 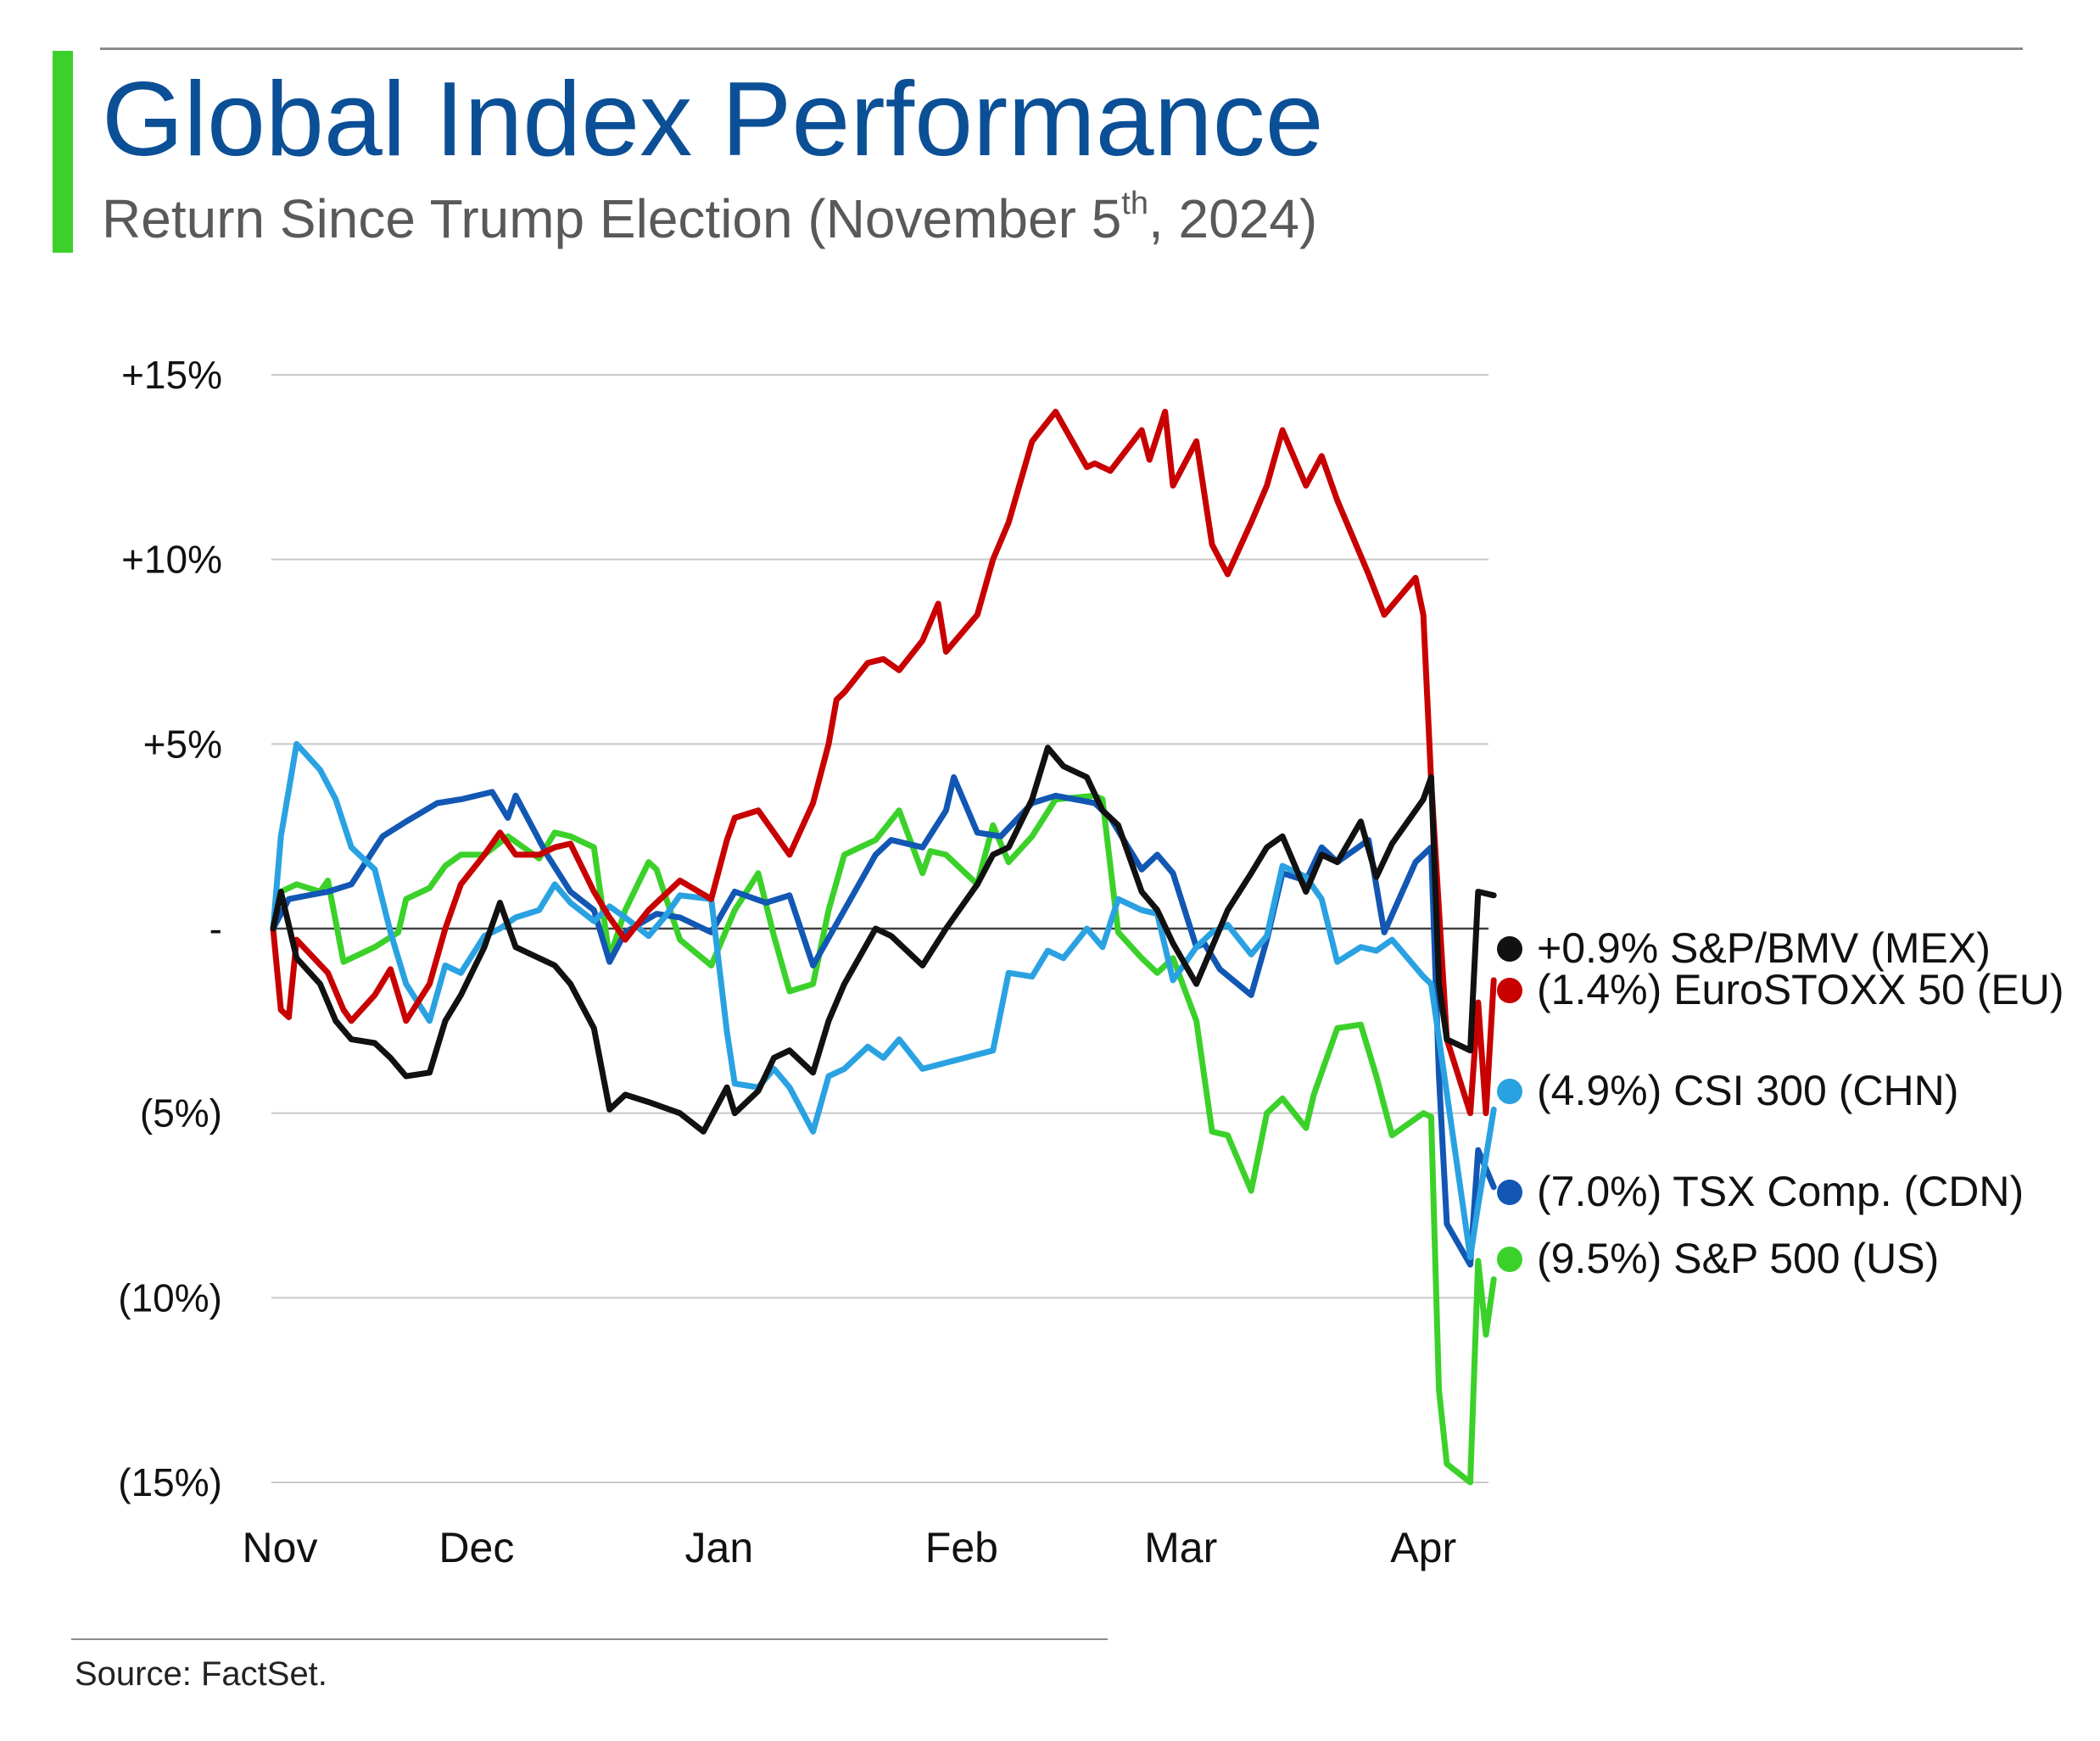 I want to click on x-tick-label: Jan, so click(x=720, y=1547).